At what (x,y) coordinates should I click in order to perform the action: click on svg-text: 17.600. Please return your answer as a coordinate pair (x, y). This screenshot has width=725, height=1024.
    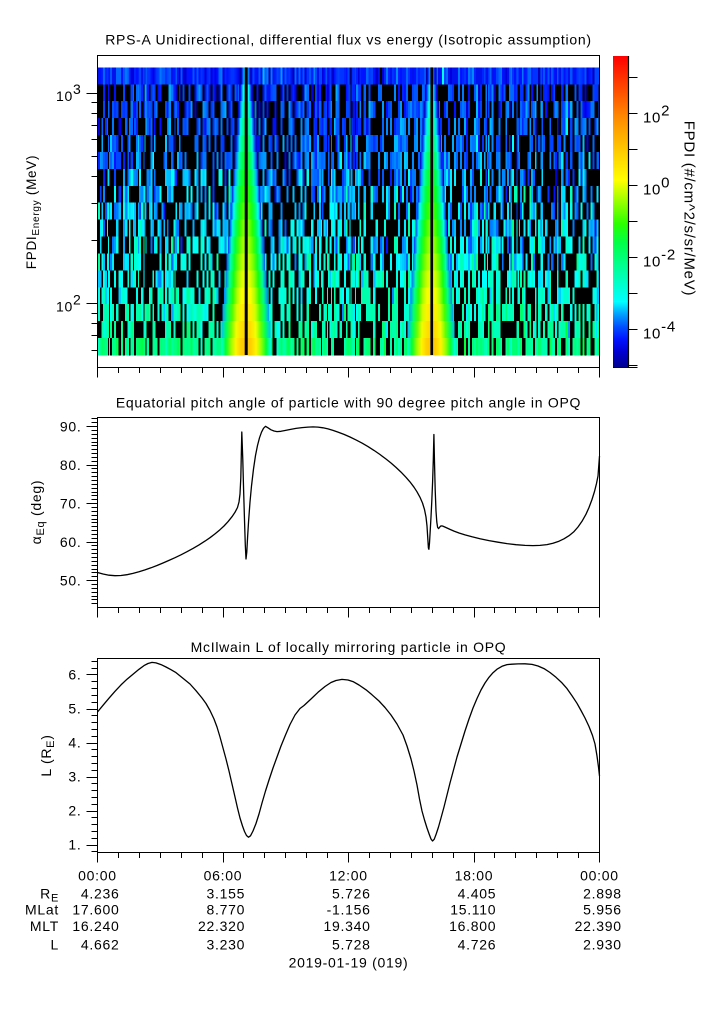
    Looking at the image, I should click on (95, 910).